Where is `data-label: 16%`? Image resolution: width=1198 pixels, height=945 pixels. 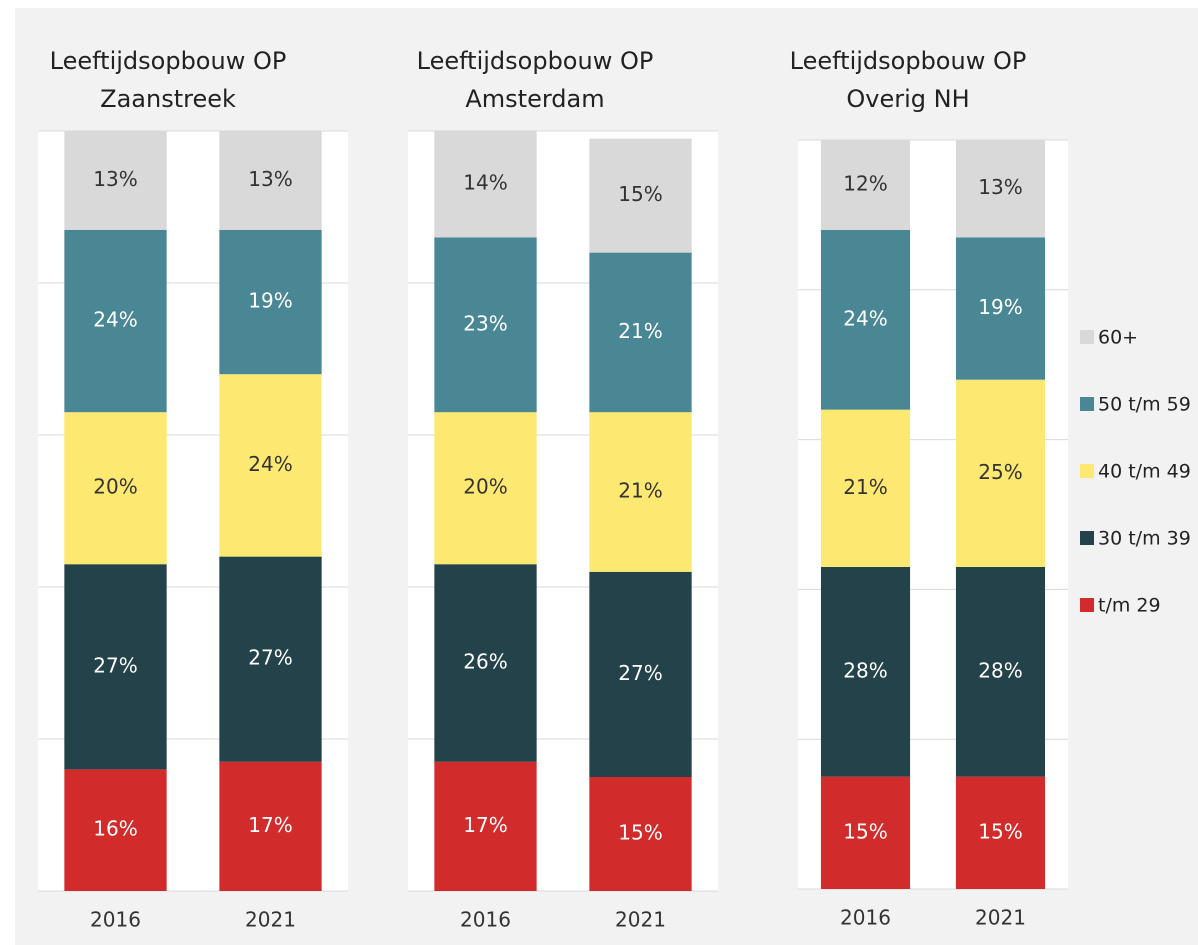
data-label: 16% is located at coordinates (115, 829).